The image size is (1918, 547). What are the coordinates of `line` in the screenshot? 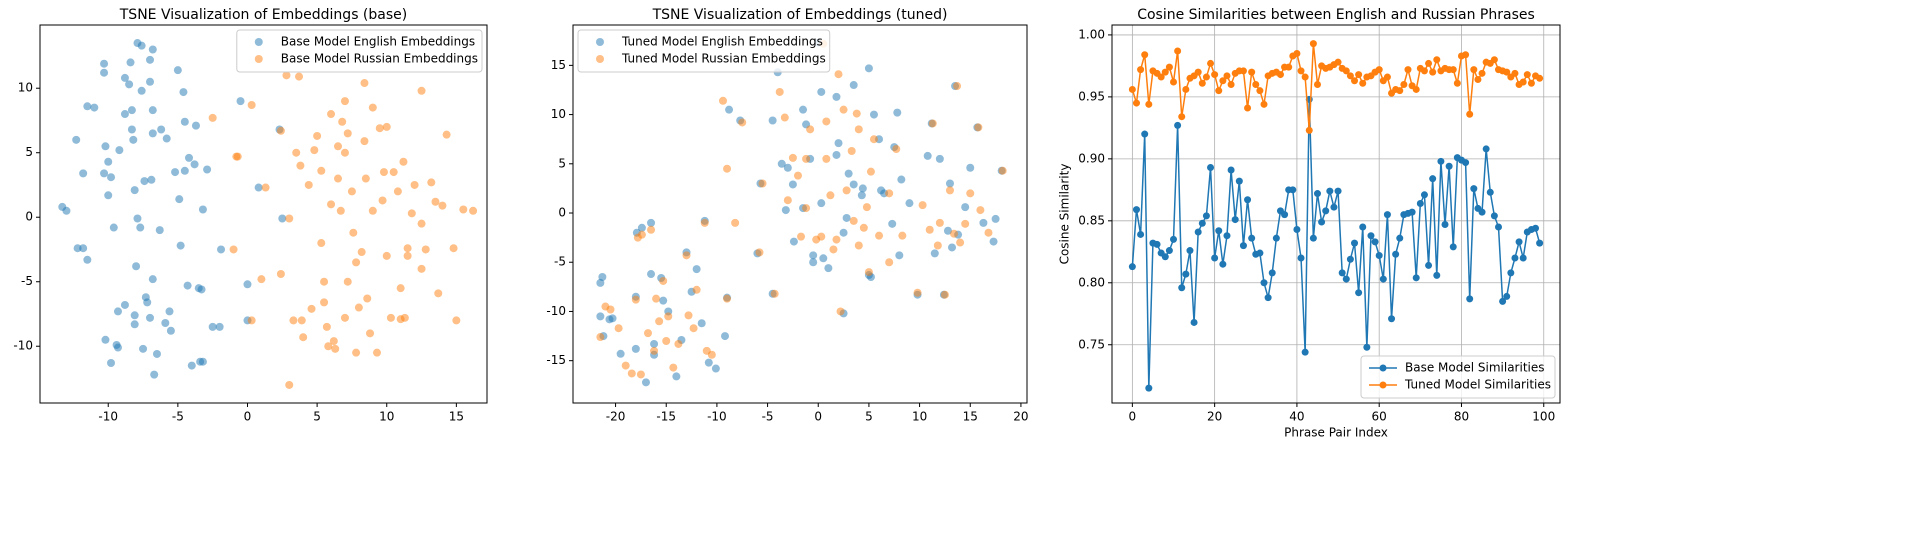 It's located at (1336, 87).